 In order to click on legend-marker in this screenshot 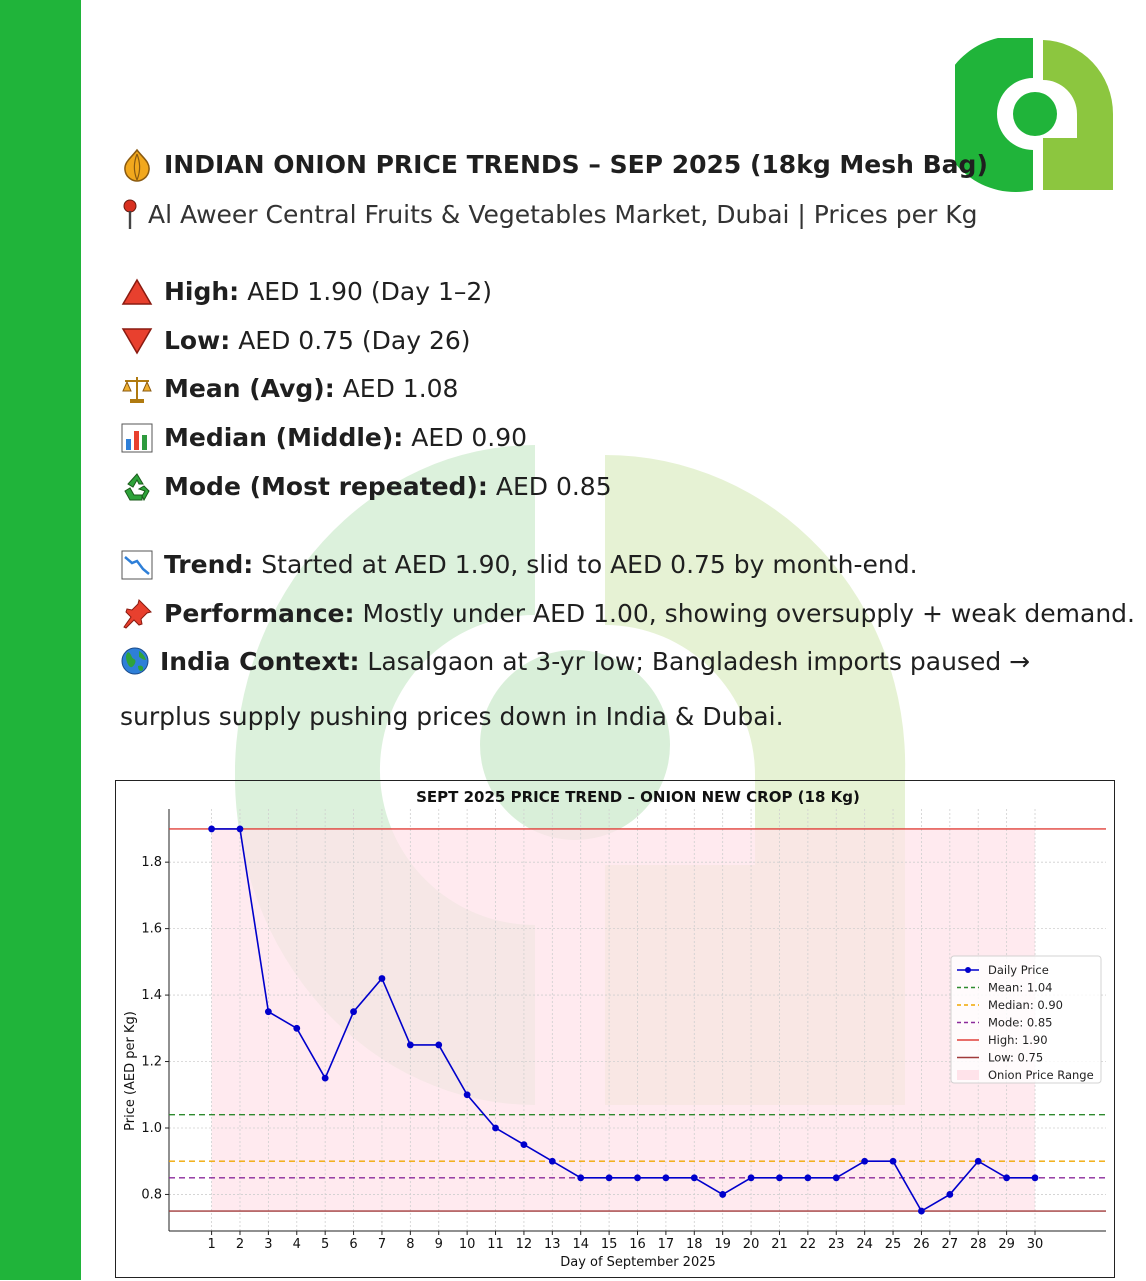, I will do `click(968, 970)`.